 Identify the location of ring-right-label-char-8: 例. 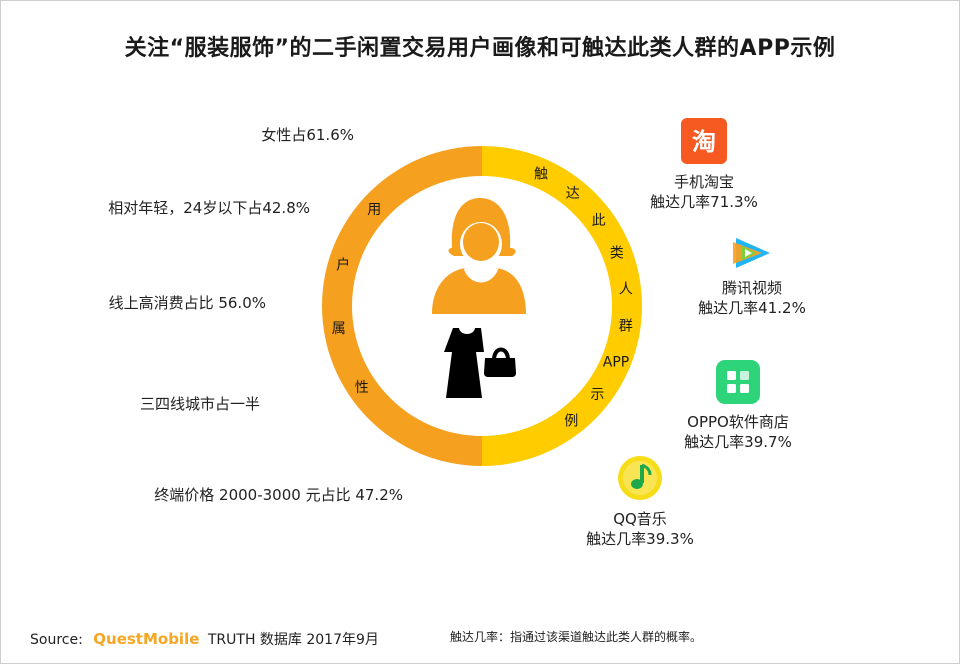
(571, 421).